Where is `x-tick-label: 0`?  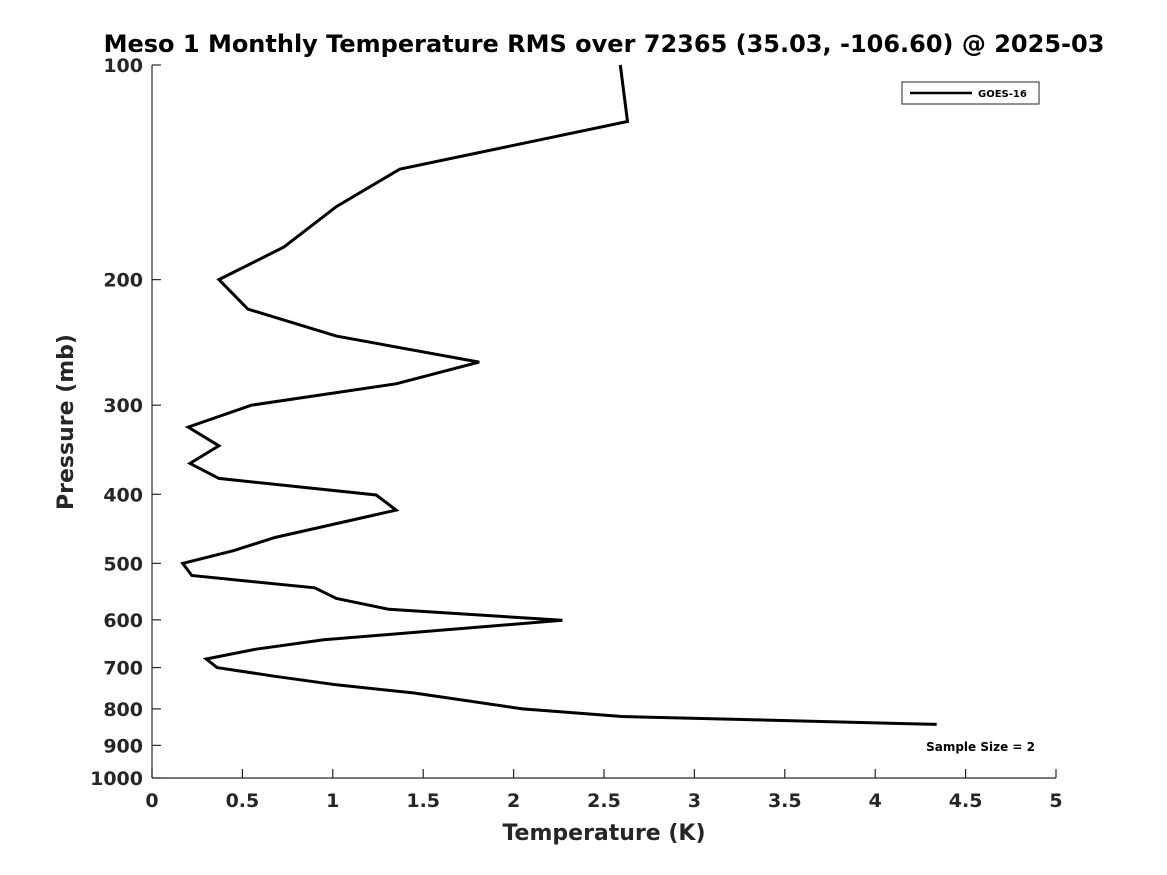
x-tick-label: 0 is located at coordinates (151, 801).